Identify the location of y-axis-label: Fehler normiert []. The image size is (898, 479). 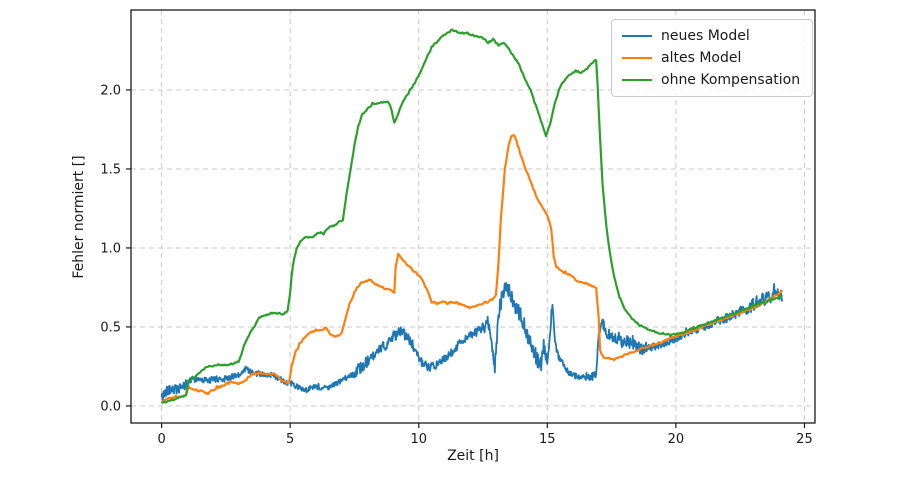
(79, 217).